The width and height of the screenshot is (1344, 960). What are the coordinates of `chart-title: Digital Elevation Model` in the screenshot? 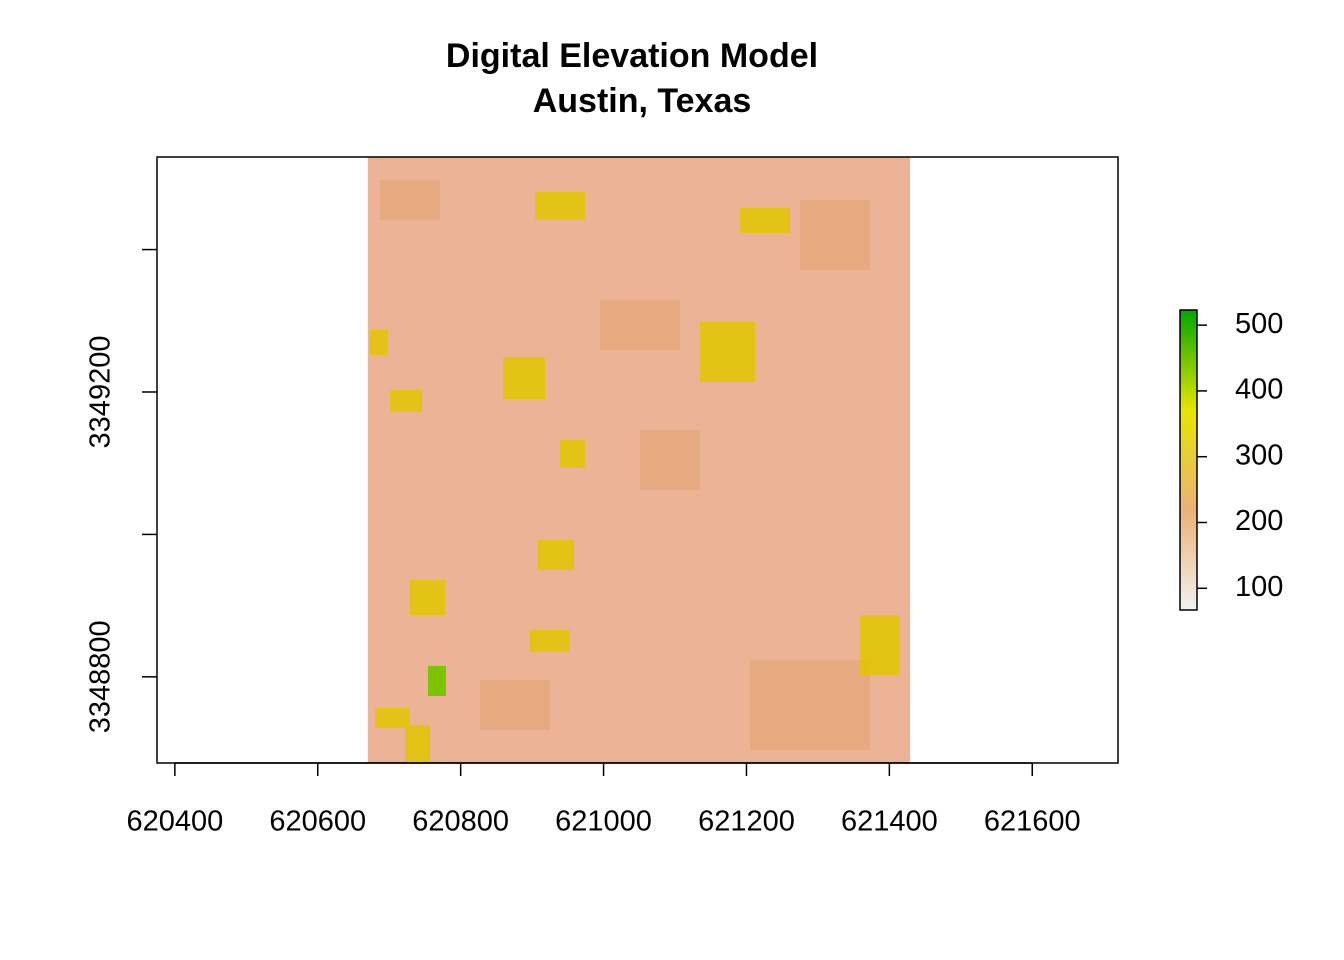 It's located at (632, 56).